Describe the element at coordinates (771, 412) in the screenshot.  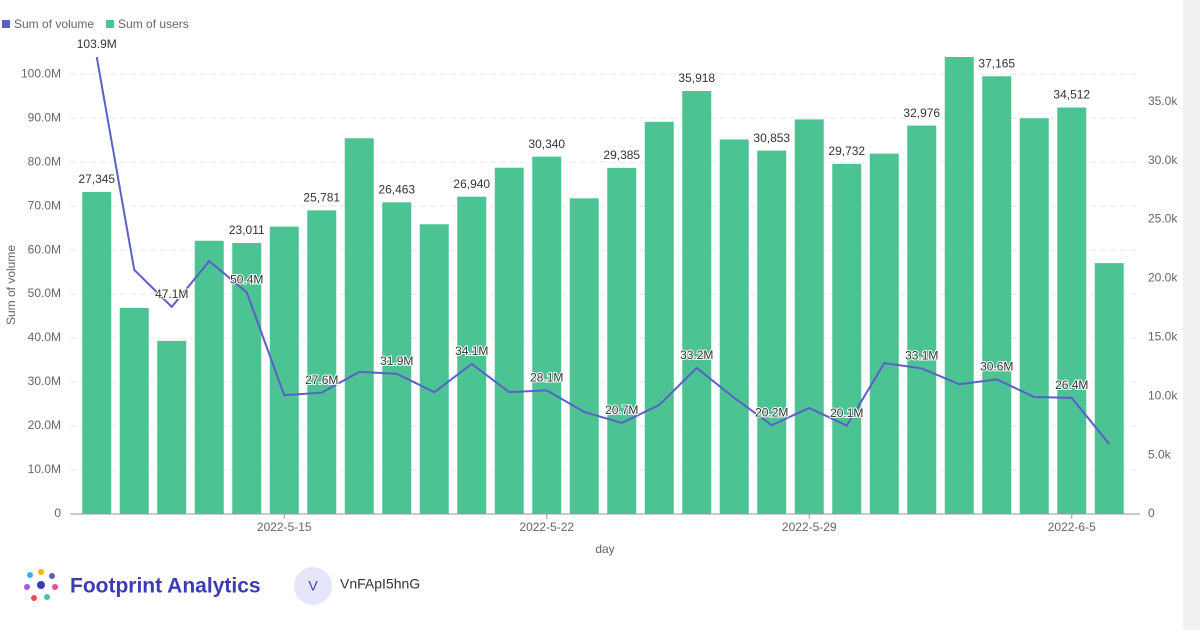
I see `data-label: 20.2M` at that location.